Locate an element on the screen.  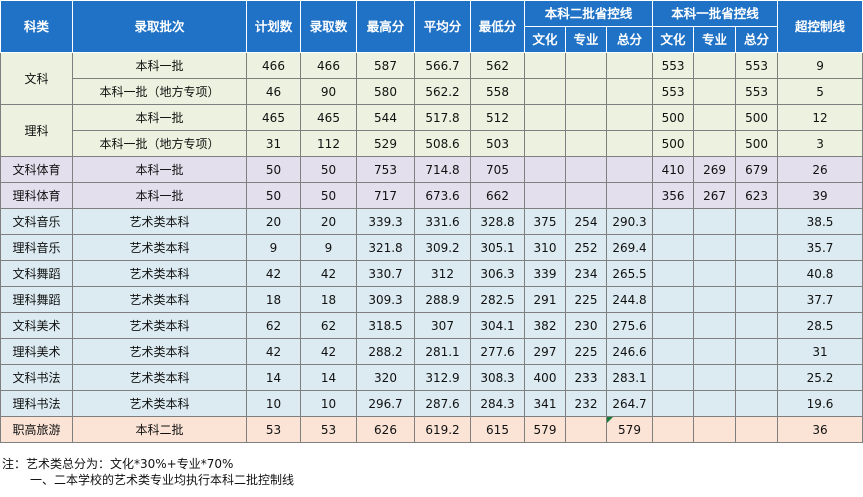
cell-zuigao: 587 is located at coordinates (385, 65).